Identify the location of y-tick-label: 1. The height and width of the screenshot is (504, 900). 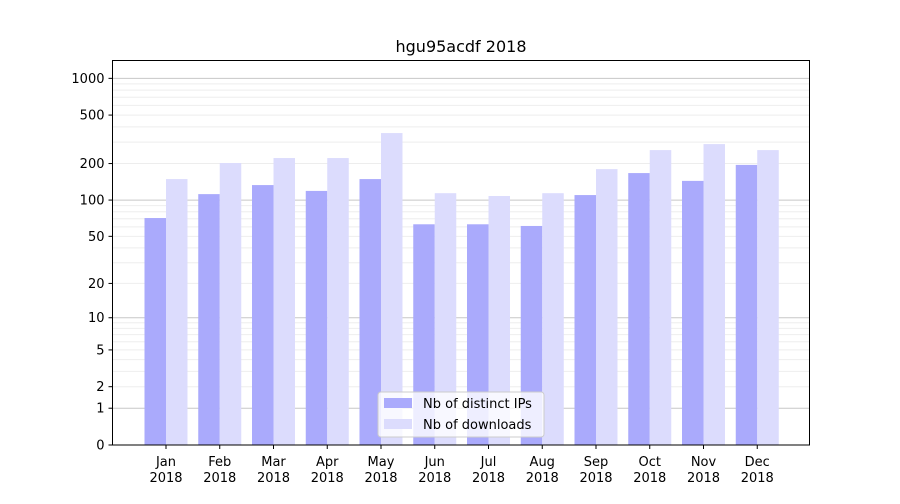
(100, 409).